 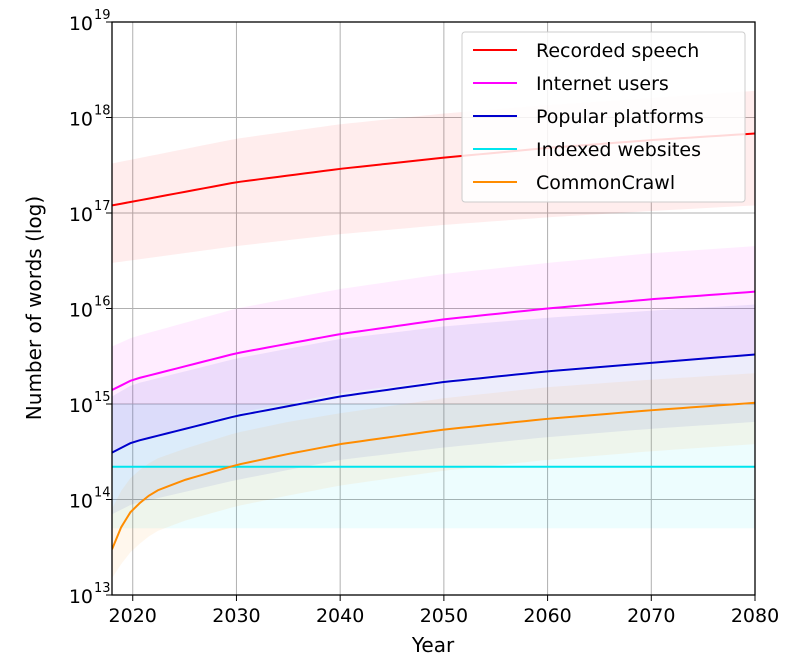 What do you see at coordinates (618, 150) in the screenshot?
I see `legend-label: Indexed websites` at bounding box center [618, 150].